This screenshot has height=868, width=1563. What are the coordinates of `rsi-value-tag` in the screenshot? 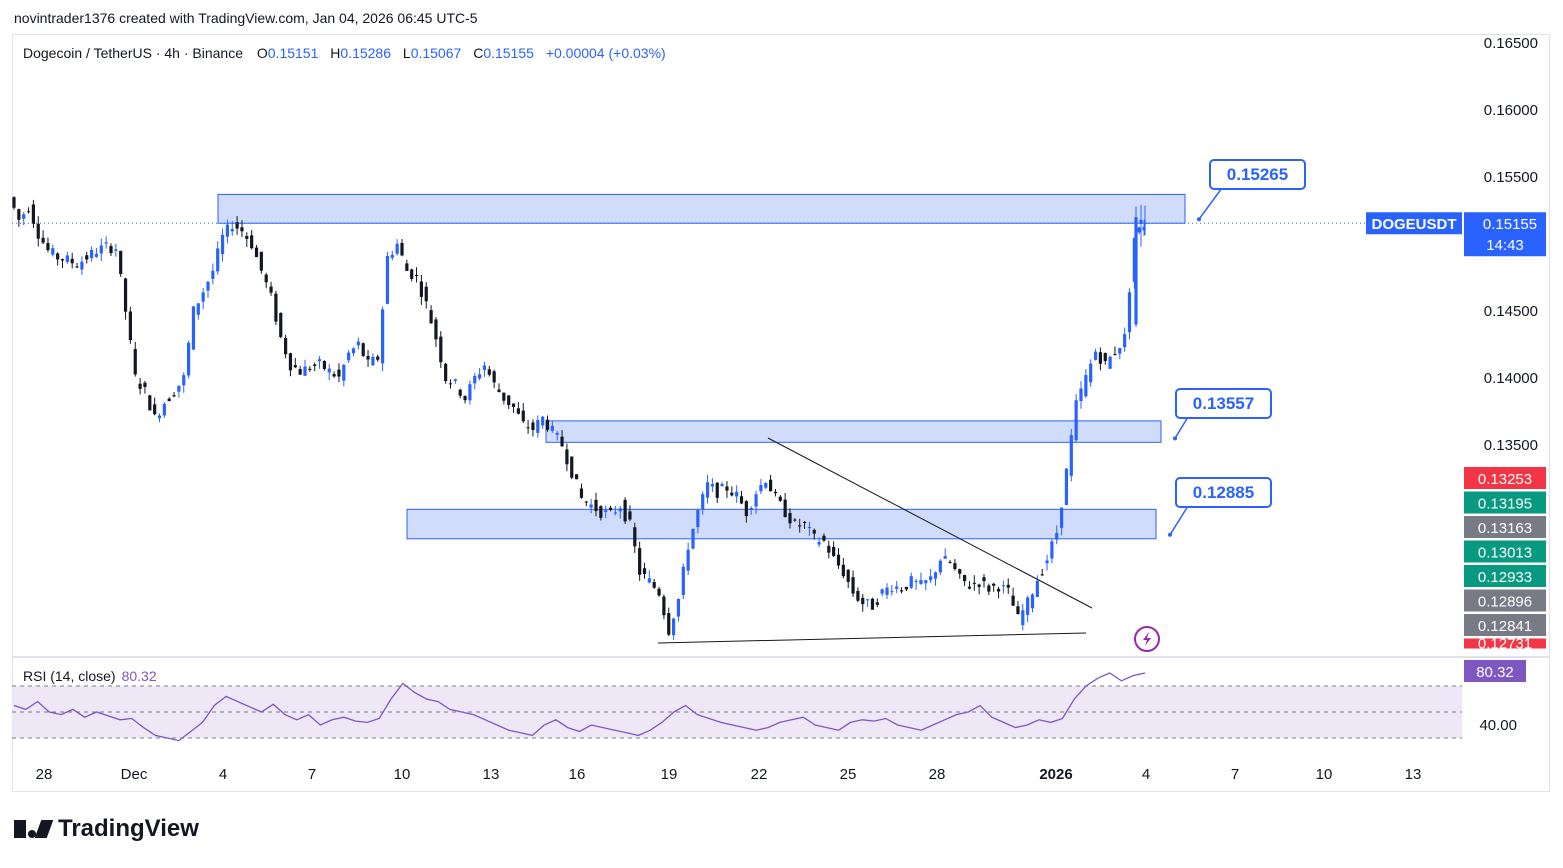 It's located at (1495, 671).